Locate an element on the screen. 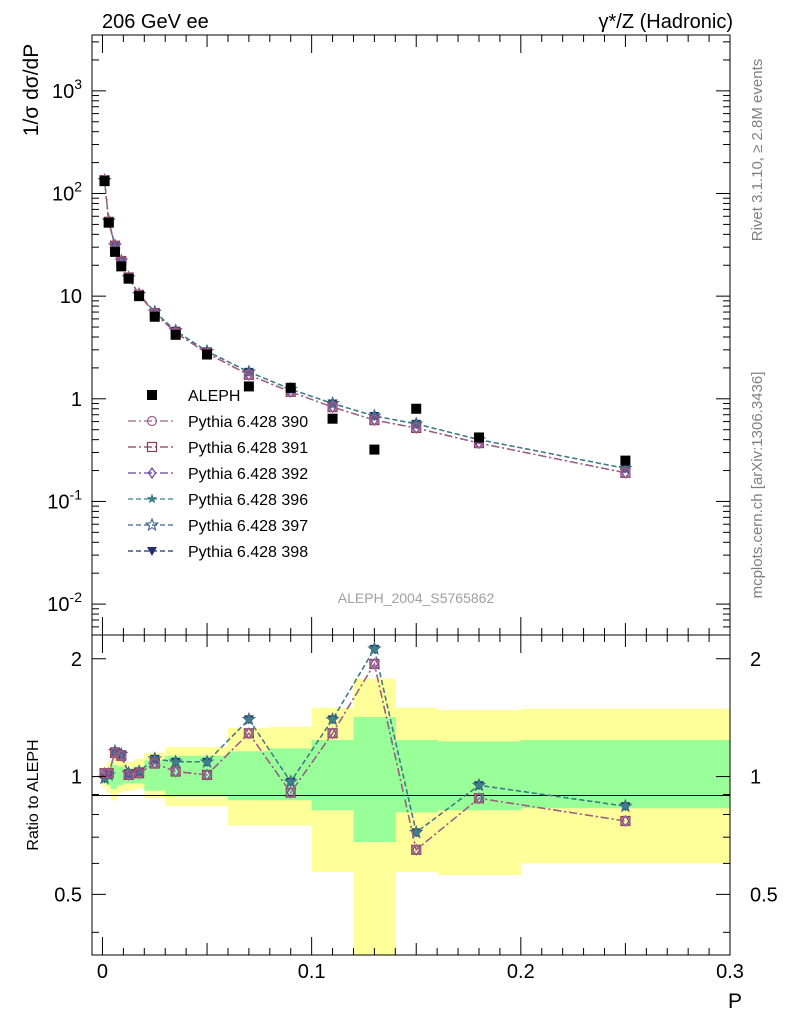 The height and width of the screenshot is (1024, 786). y-tick-label: 10² is located at coordinates (67, 191).